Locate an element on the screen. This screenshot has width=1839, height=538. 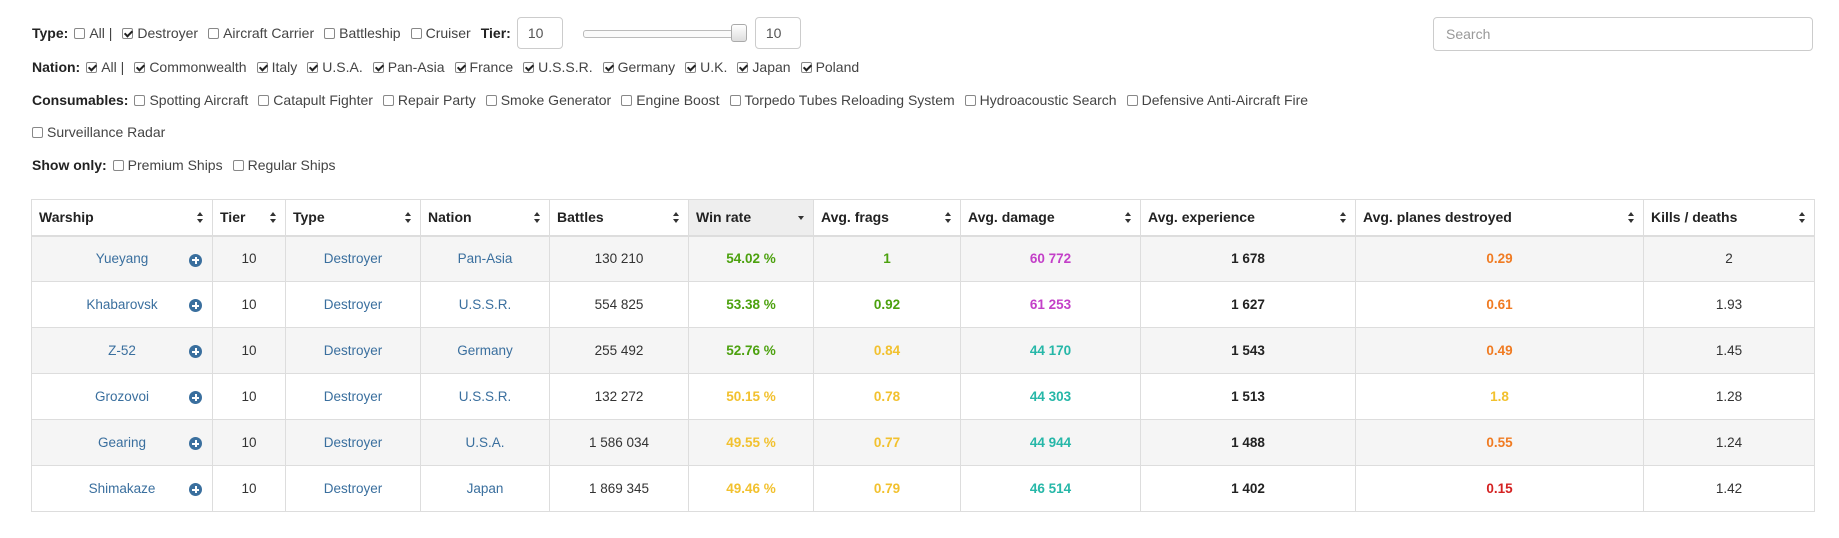
tier-max-input is located at coordinates (777, 33).